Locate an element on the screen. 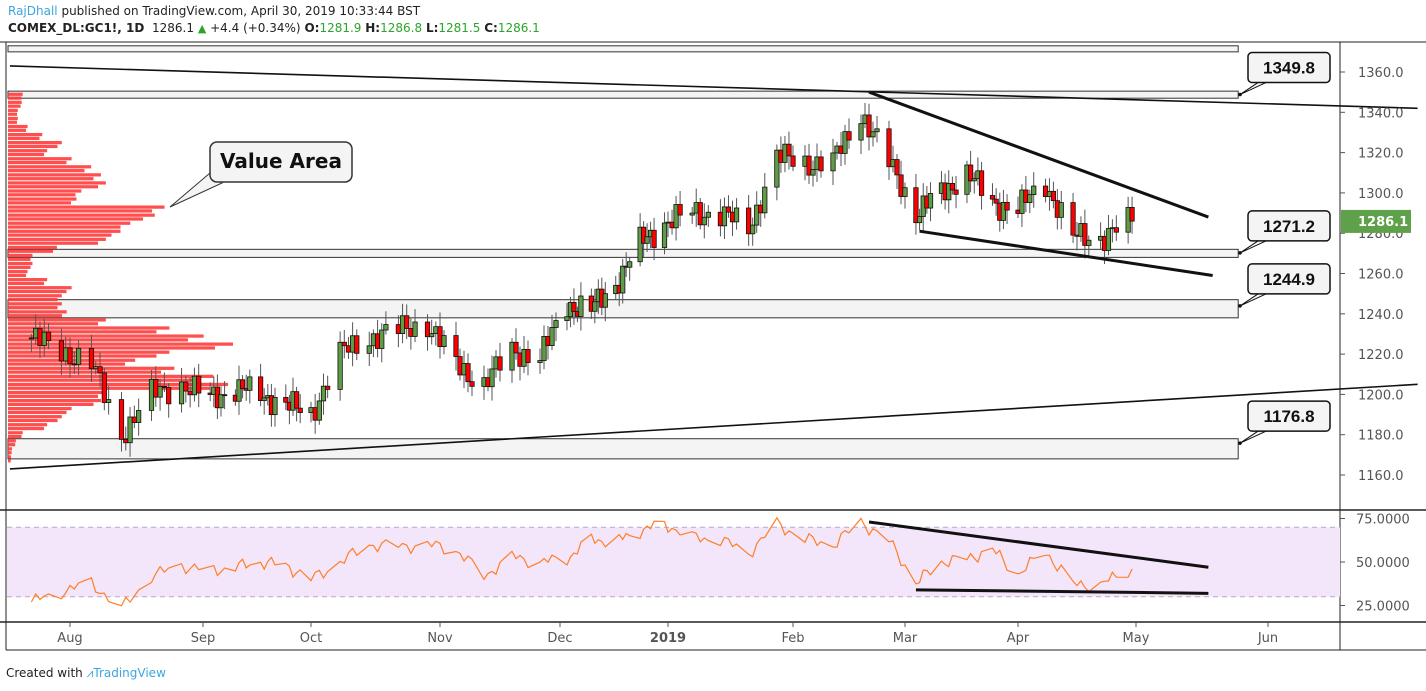 The height and width of the screenshot is (691, 1426). time-tick-label: Feb is located at coordinates (792, 638).